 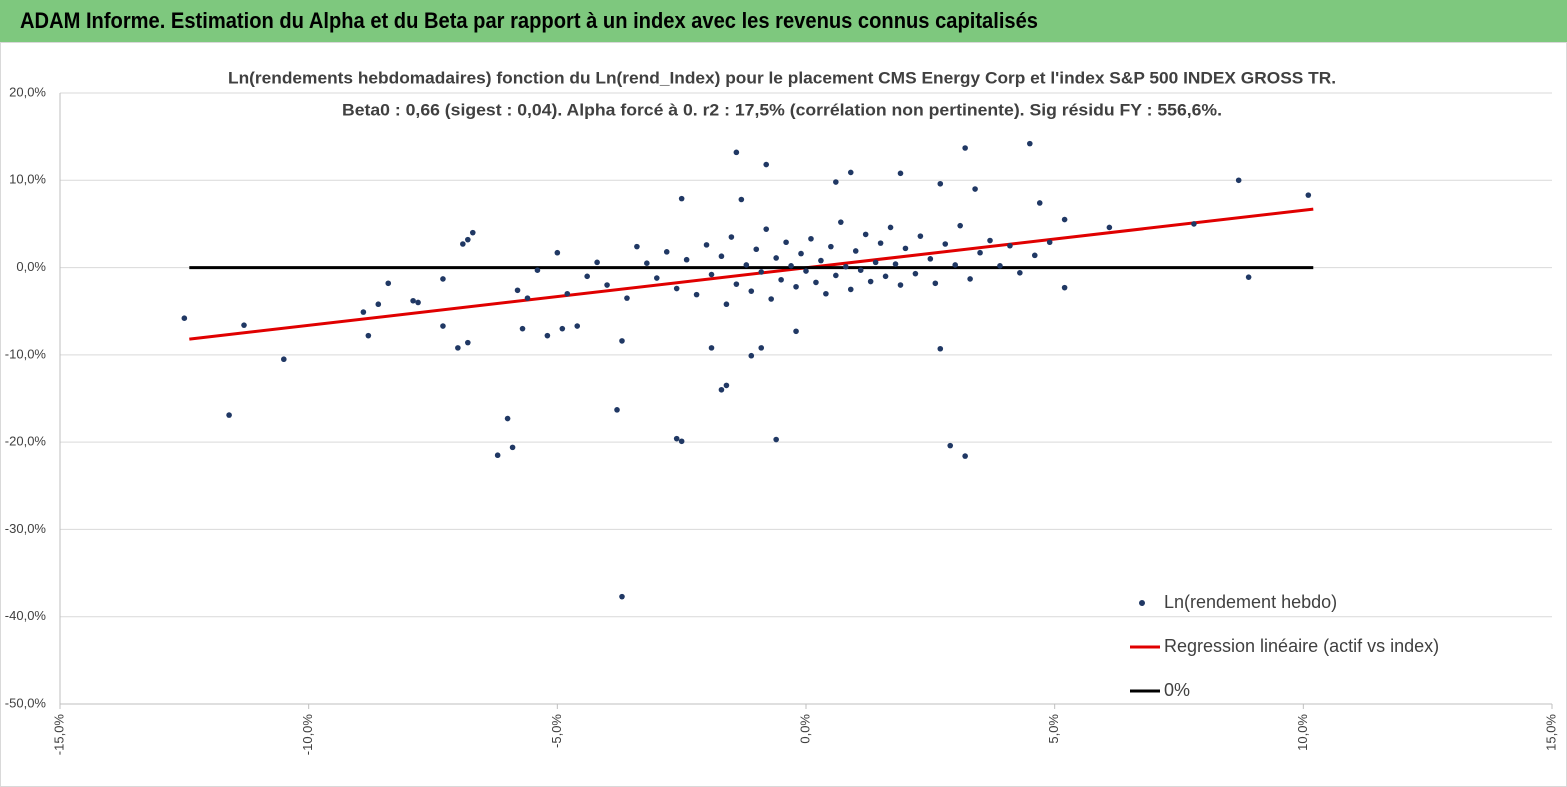 What do you see at coordinates (804, 729) in the screenshot?
I see `x-tick-label: 0,0%` at bounding box center [804, 729].